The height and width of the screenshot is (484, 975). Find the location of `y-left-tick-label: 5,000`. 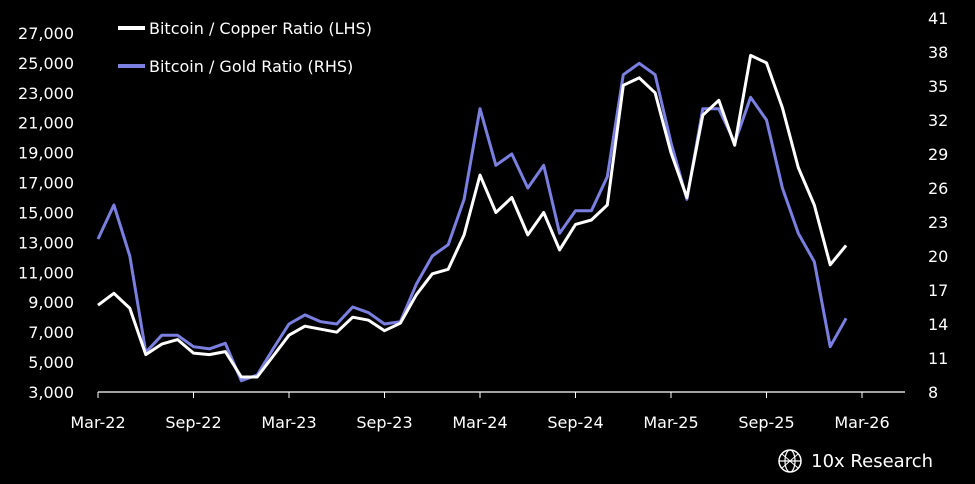

y-left-tick-label: 5,000 is located at coordinates (51, 362).